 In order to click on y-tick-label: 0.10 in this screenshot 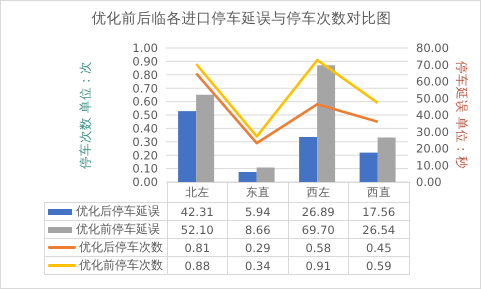, I will do `click(145, 169)`.